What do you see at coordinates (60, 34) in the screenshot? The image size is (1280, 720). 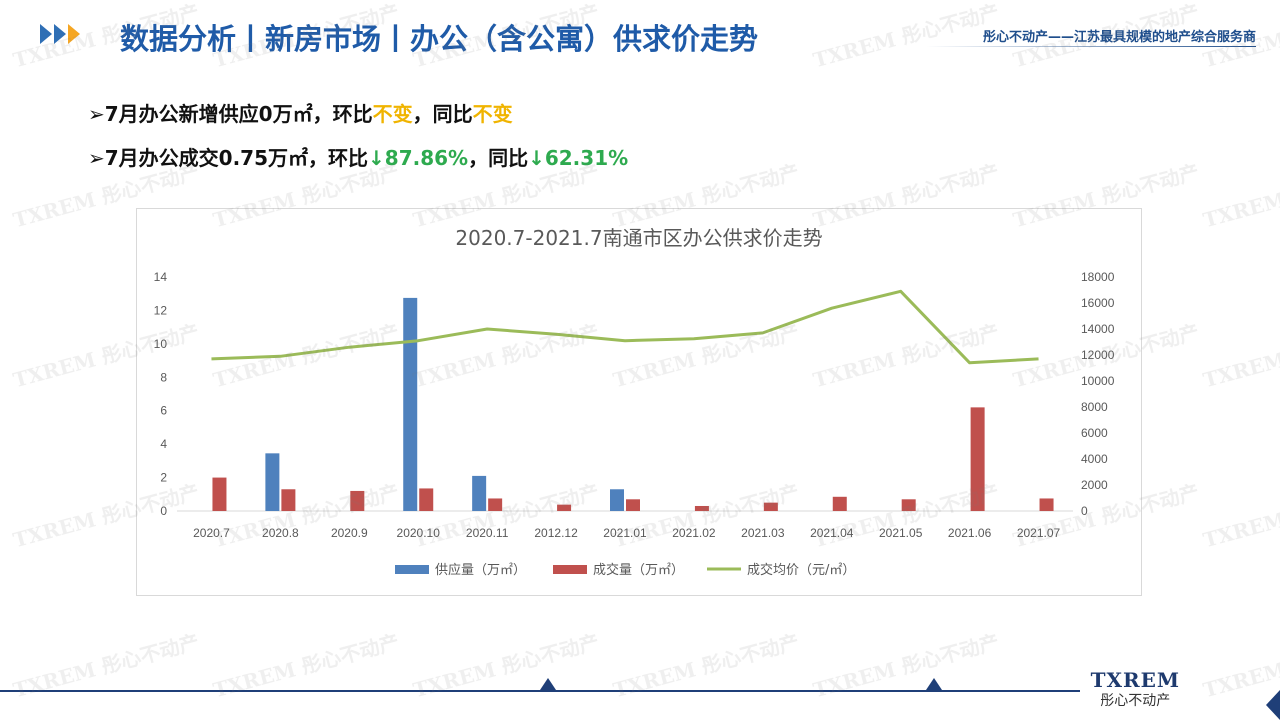 I see `title-chevrons-icon` at bounding box center [60, 34].